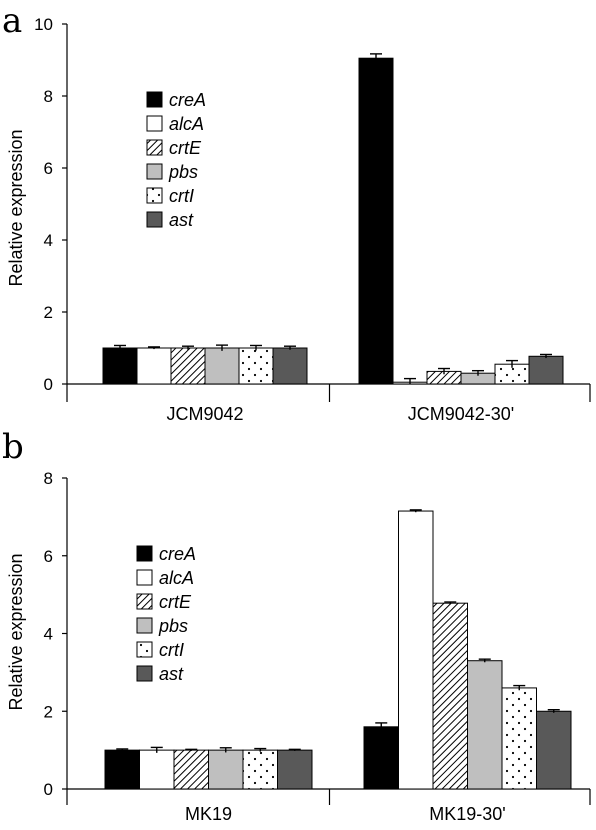  I want to click on x-category-label: JCM9042-30', so click(461, 414).